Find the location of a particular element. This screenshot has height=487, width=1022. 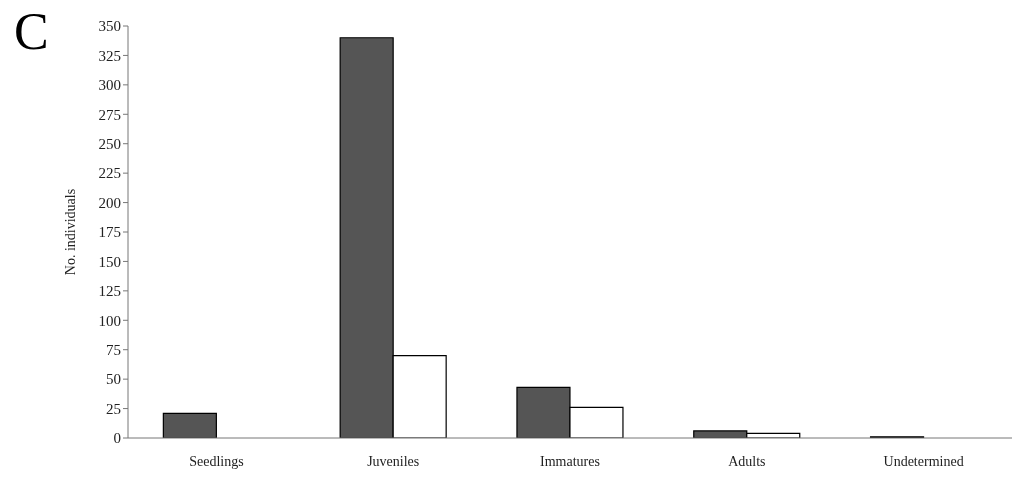

y-tick-label: 200 is located at coordinates (109, 202).